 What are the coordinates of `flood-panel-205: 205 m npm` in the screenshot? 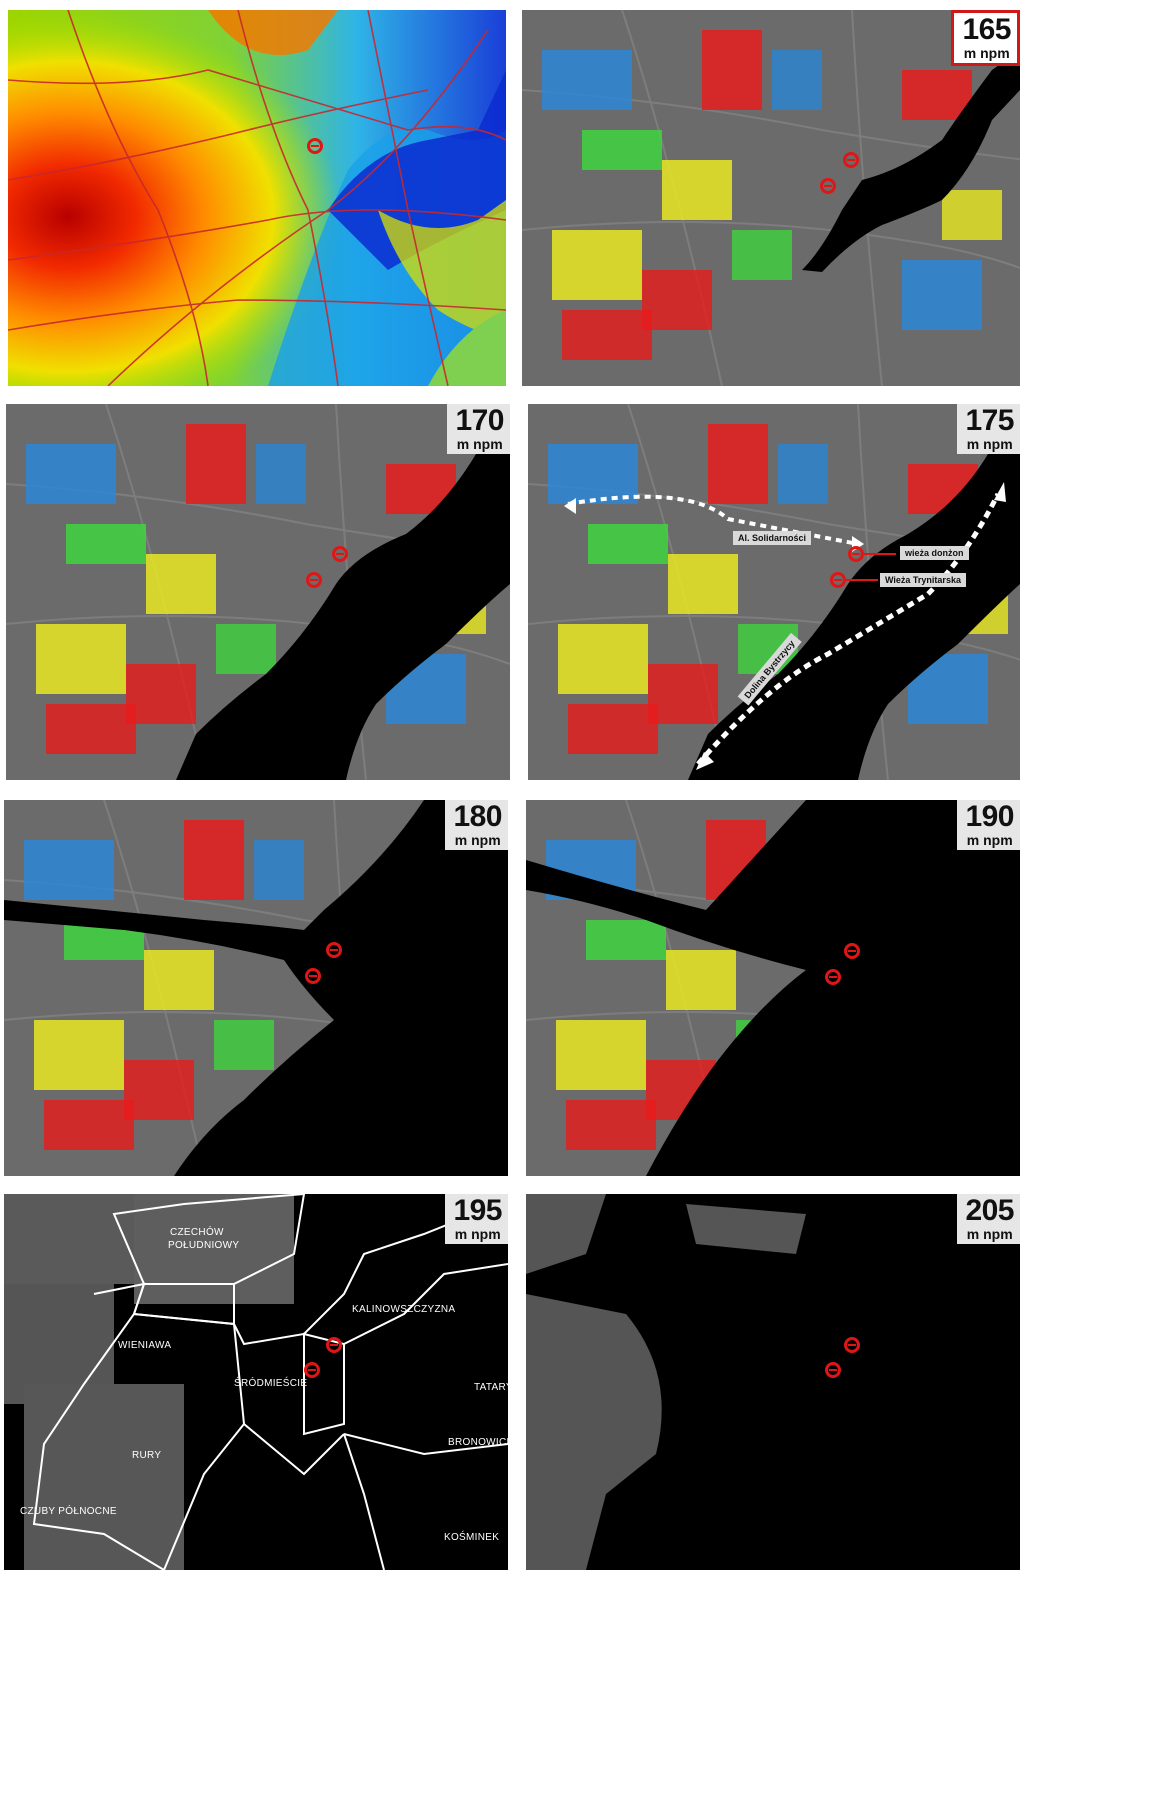 It's located at (773, 1382).